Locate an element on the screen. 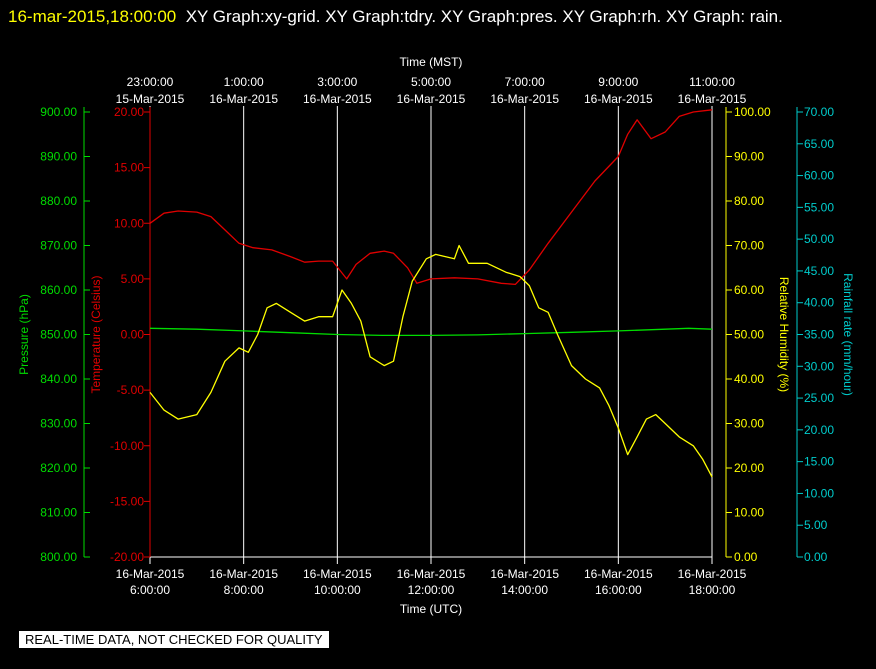 The image size is (876, 669). humidity-tick-label: 70.00 is located at coordinates (749, 246).